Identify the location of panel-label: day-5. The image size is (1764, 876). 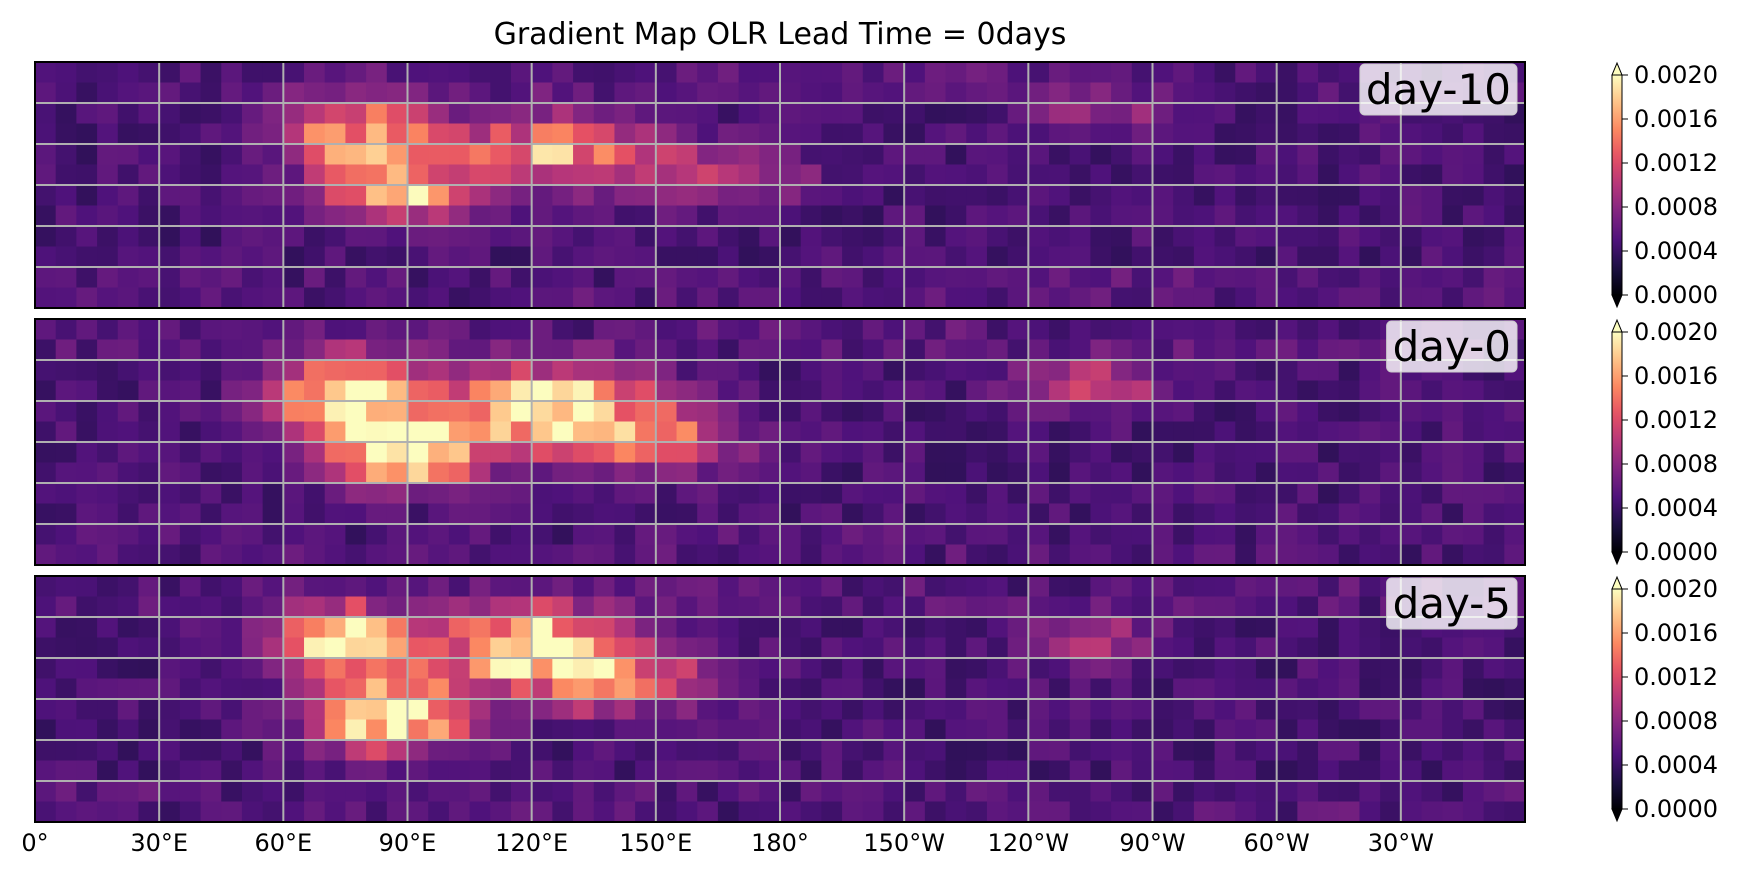
(1452, 603).